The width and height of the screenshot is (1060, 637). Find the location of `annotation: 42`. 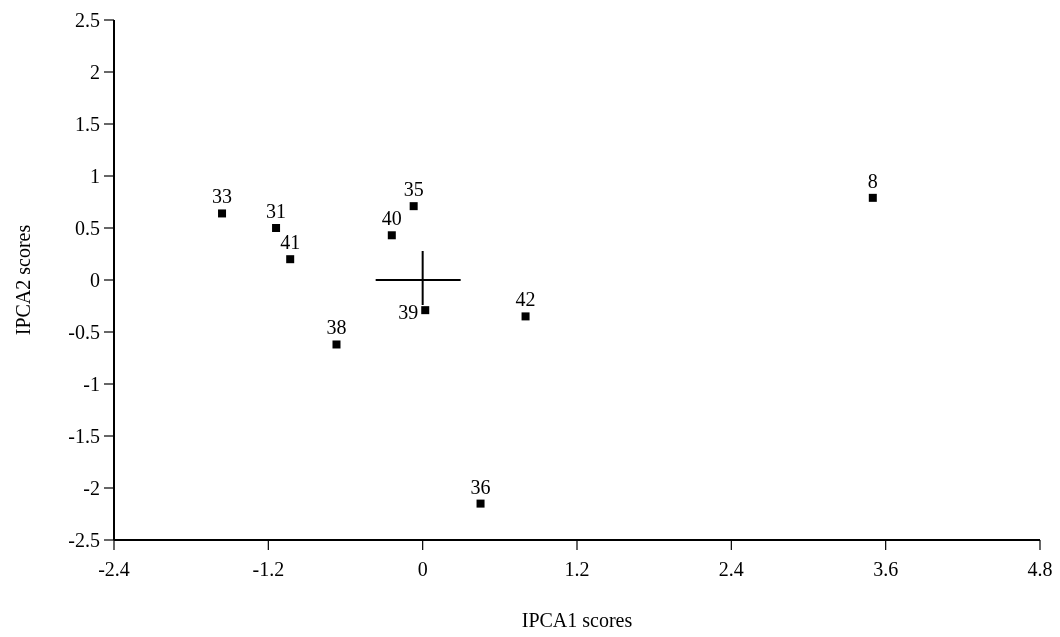

annotation: 42 is located at coordinates (525, 299).